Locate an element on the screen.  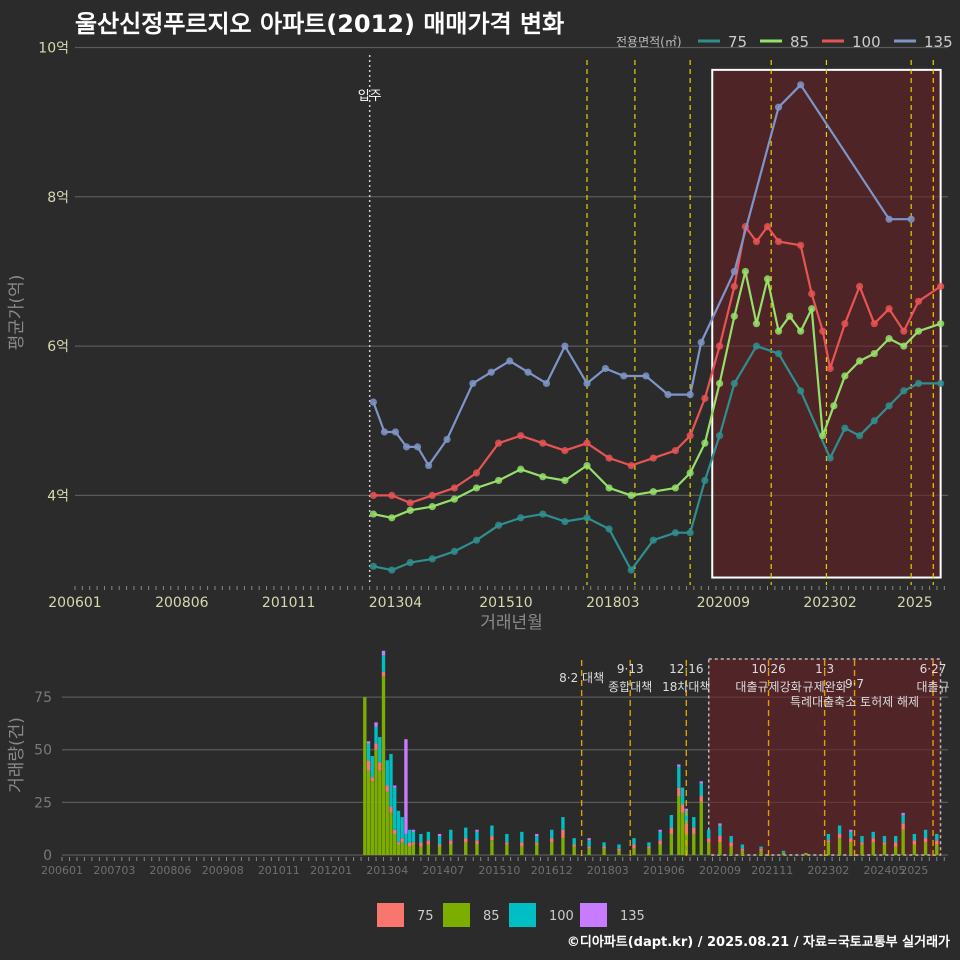
volume-x-tick-label: 200908 is located at coordinates (223, 870).